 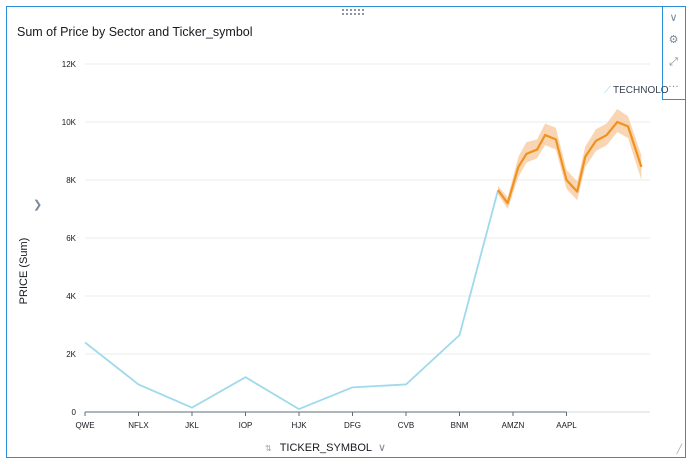 What do you see at coordinates (460, 425) in the screenshot?
I see `x-tick-label: BNM` at bounding box center [460, 425].